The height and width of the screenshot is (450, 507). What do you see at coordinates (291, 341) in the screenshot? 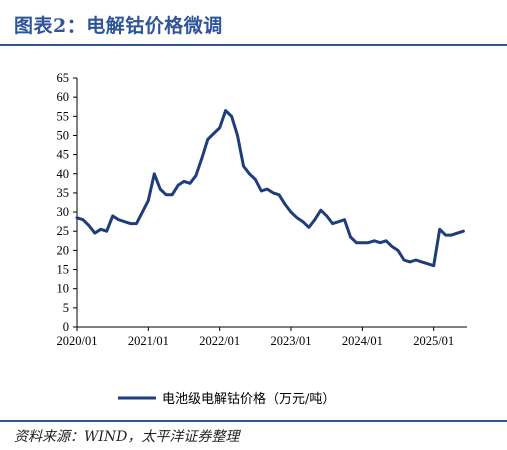
I see `x-tick-label: 2023/01` at bounding box center [291, 341].